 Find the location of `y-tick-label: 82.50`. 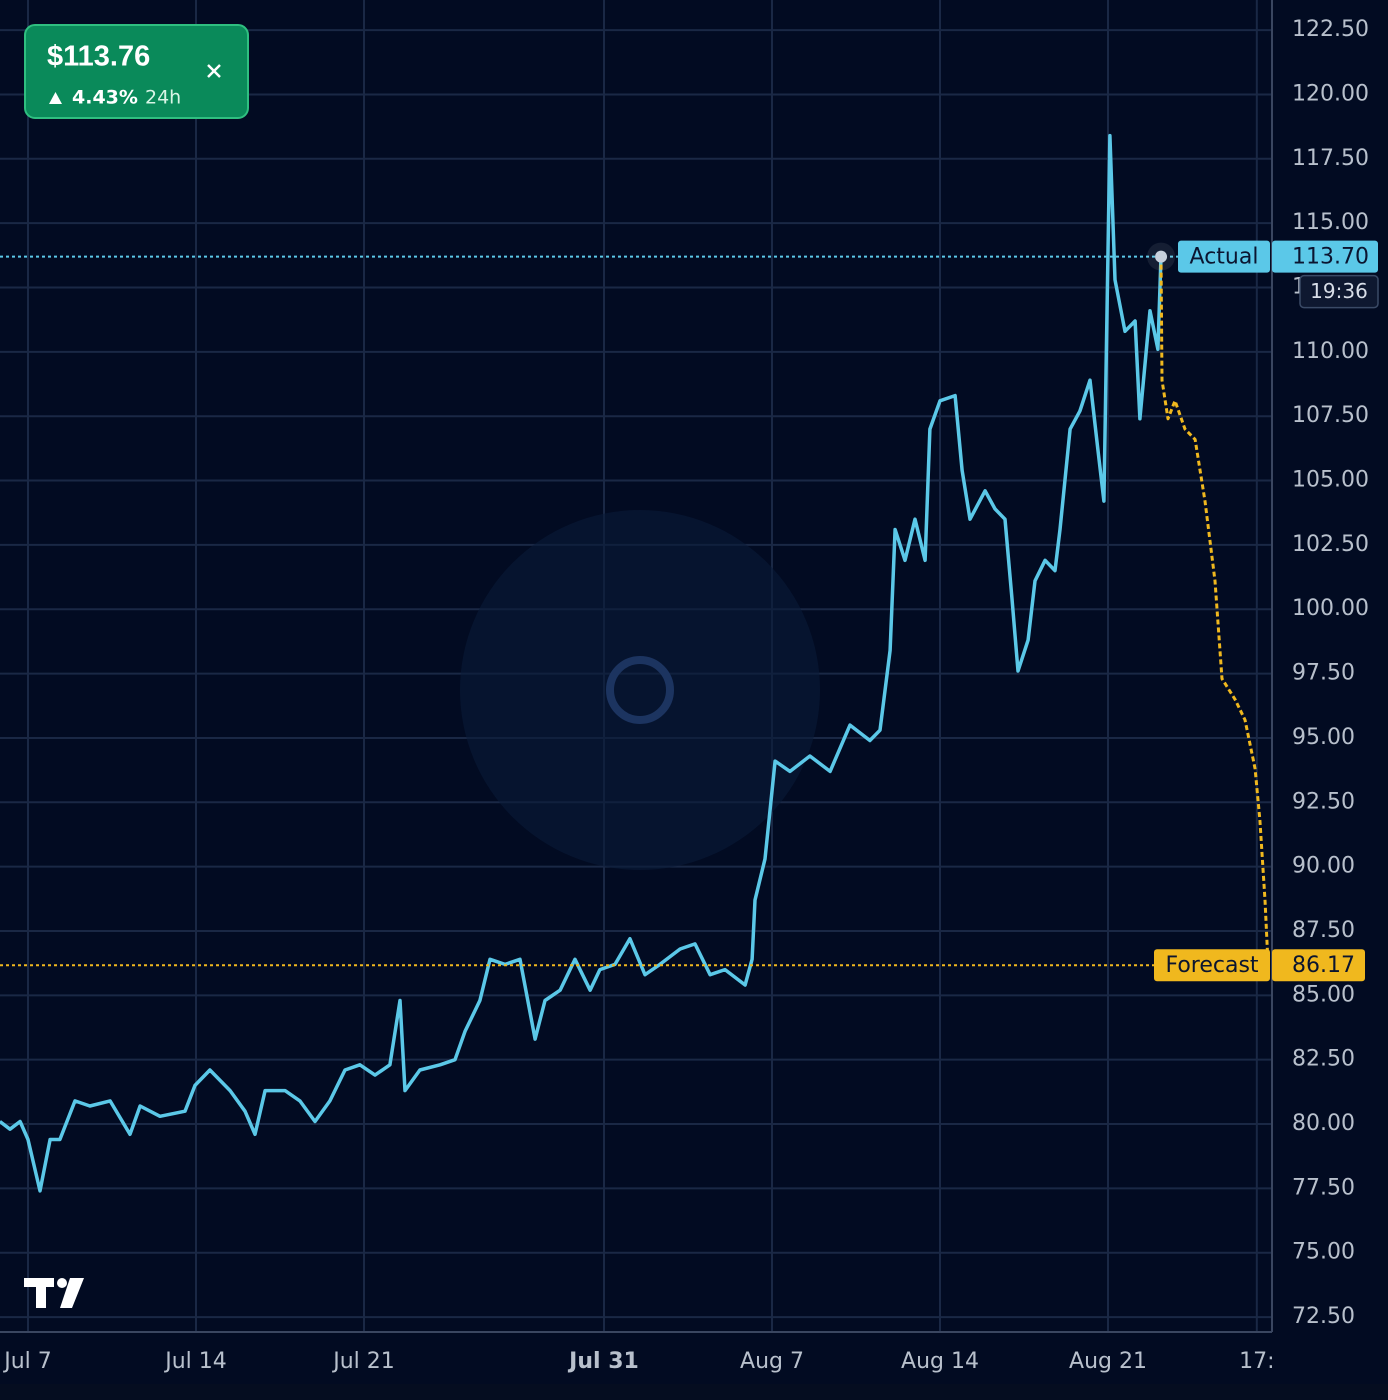

y-tick-label: 82.50 is located at coordinates (1323, 1059).